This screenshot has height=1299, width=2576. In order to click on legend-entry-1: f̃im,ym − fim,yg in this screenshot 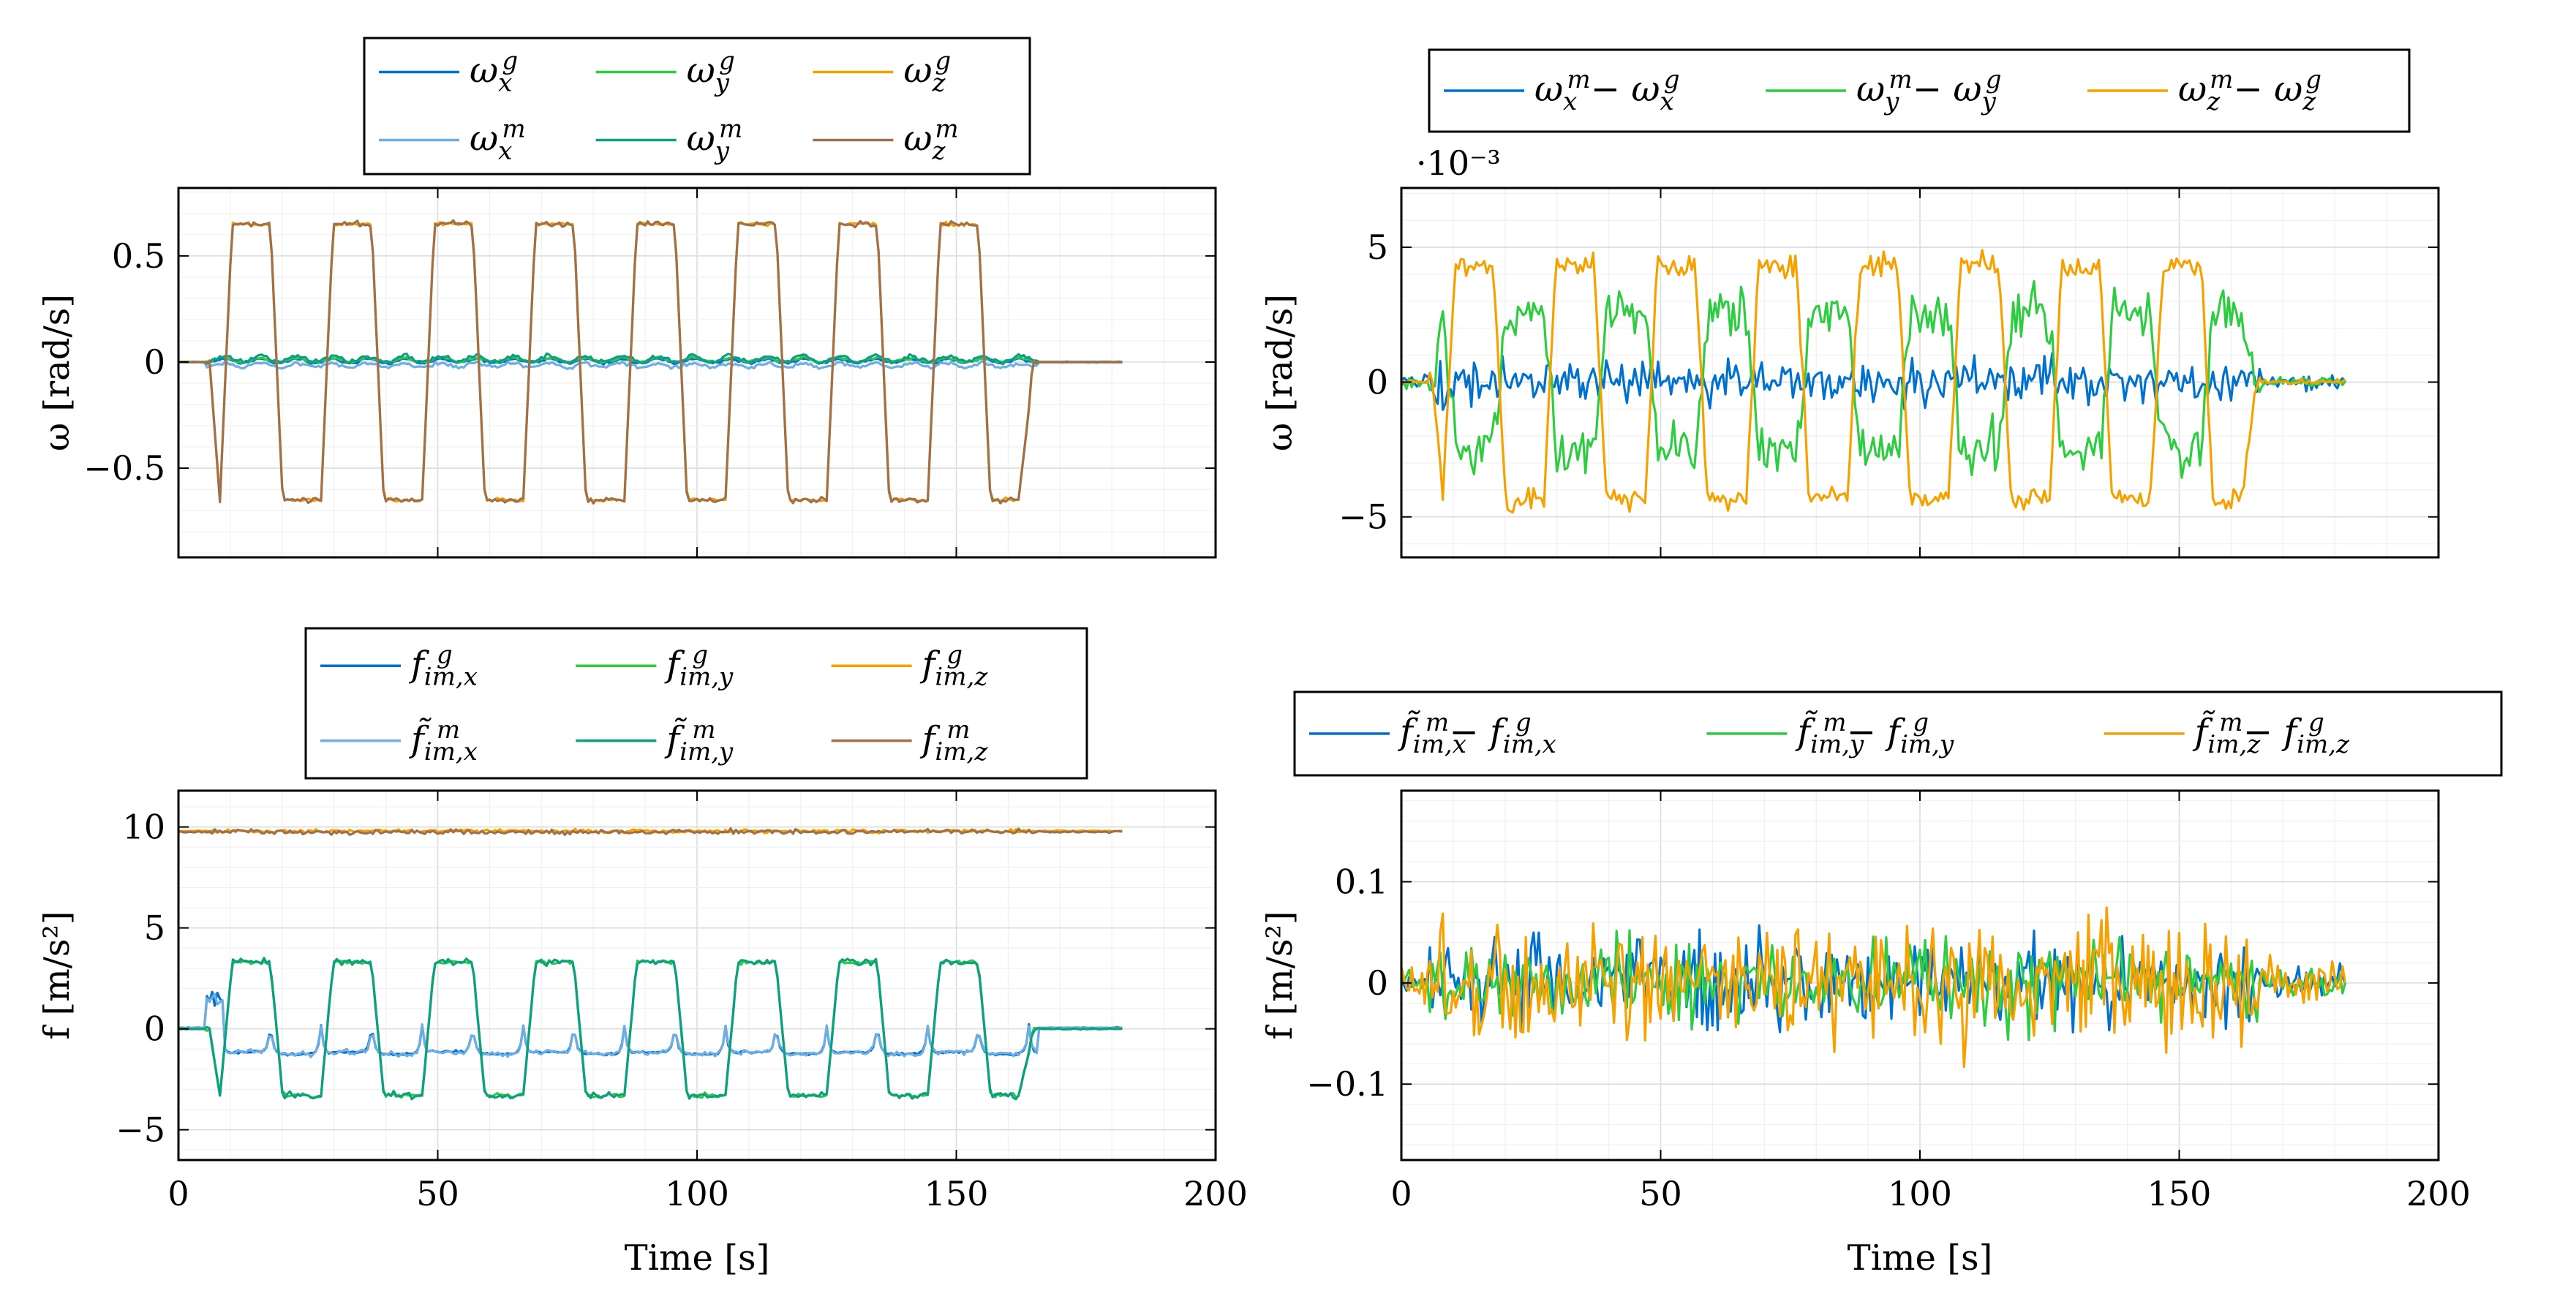, I will do `click(1874, 734)`.